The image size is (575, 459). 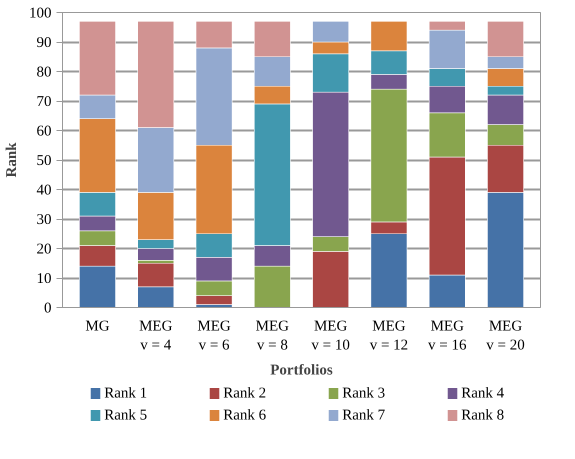 I want to click on x-tick-label: MEG v = 10, so click(x=330, y=336).